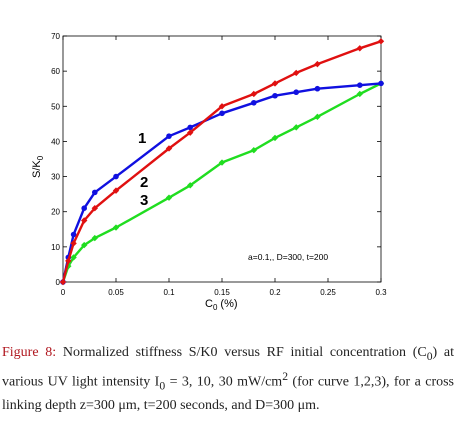 The image size is (456, 442). Describe the element at coordinates (228, 304) in the screenshot. I see `x-axis-unit: (%)` at that location.